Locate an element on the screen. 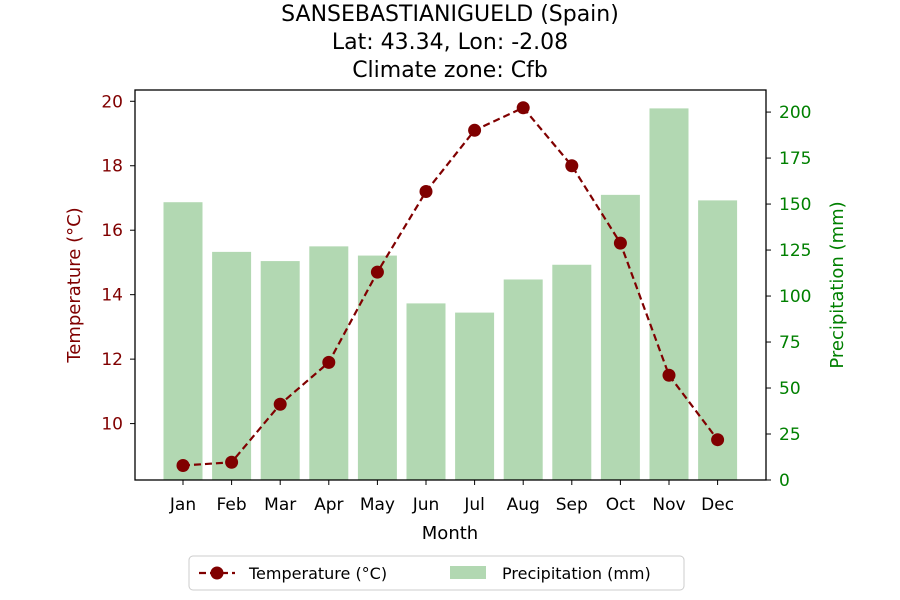  right-tick-label: 150 is located at coordinates (795, 205).